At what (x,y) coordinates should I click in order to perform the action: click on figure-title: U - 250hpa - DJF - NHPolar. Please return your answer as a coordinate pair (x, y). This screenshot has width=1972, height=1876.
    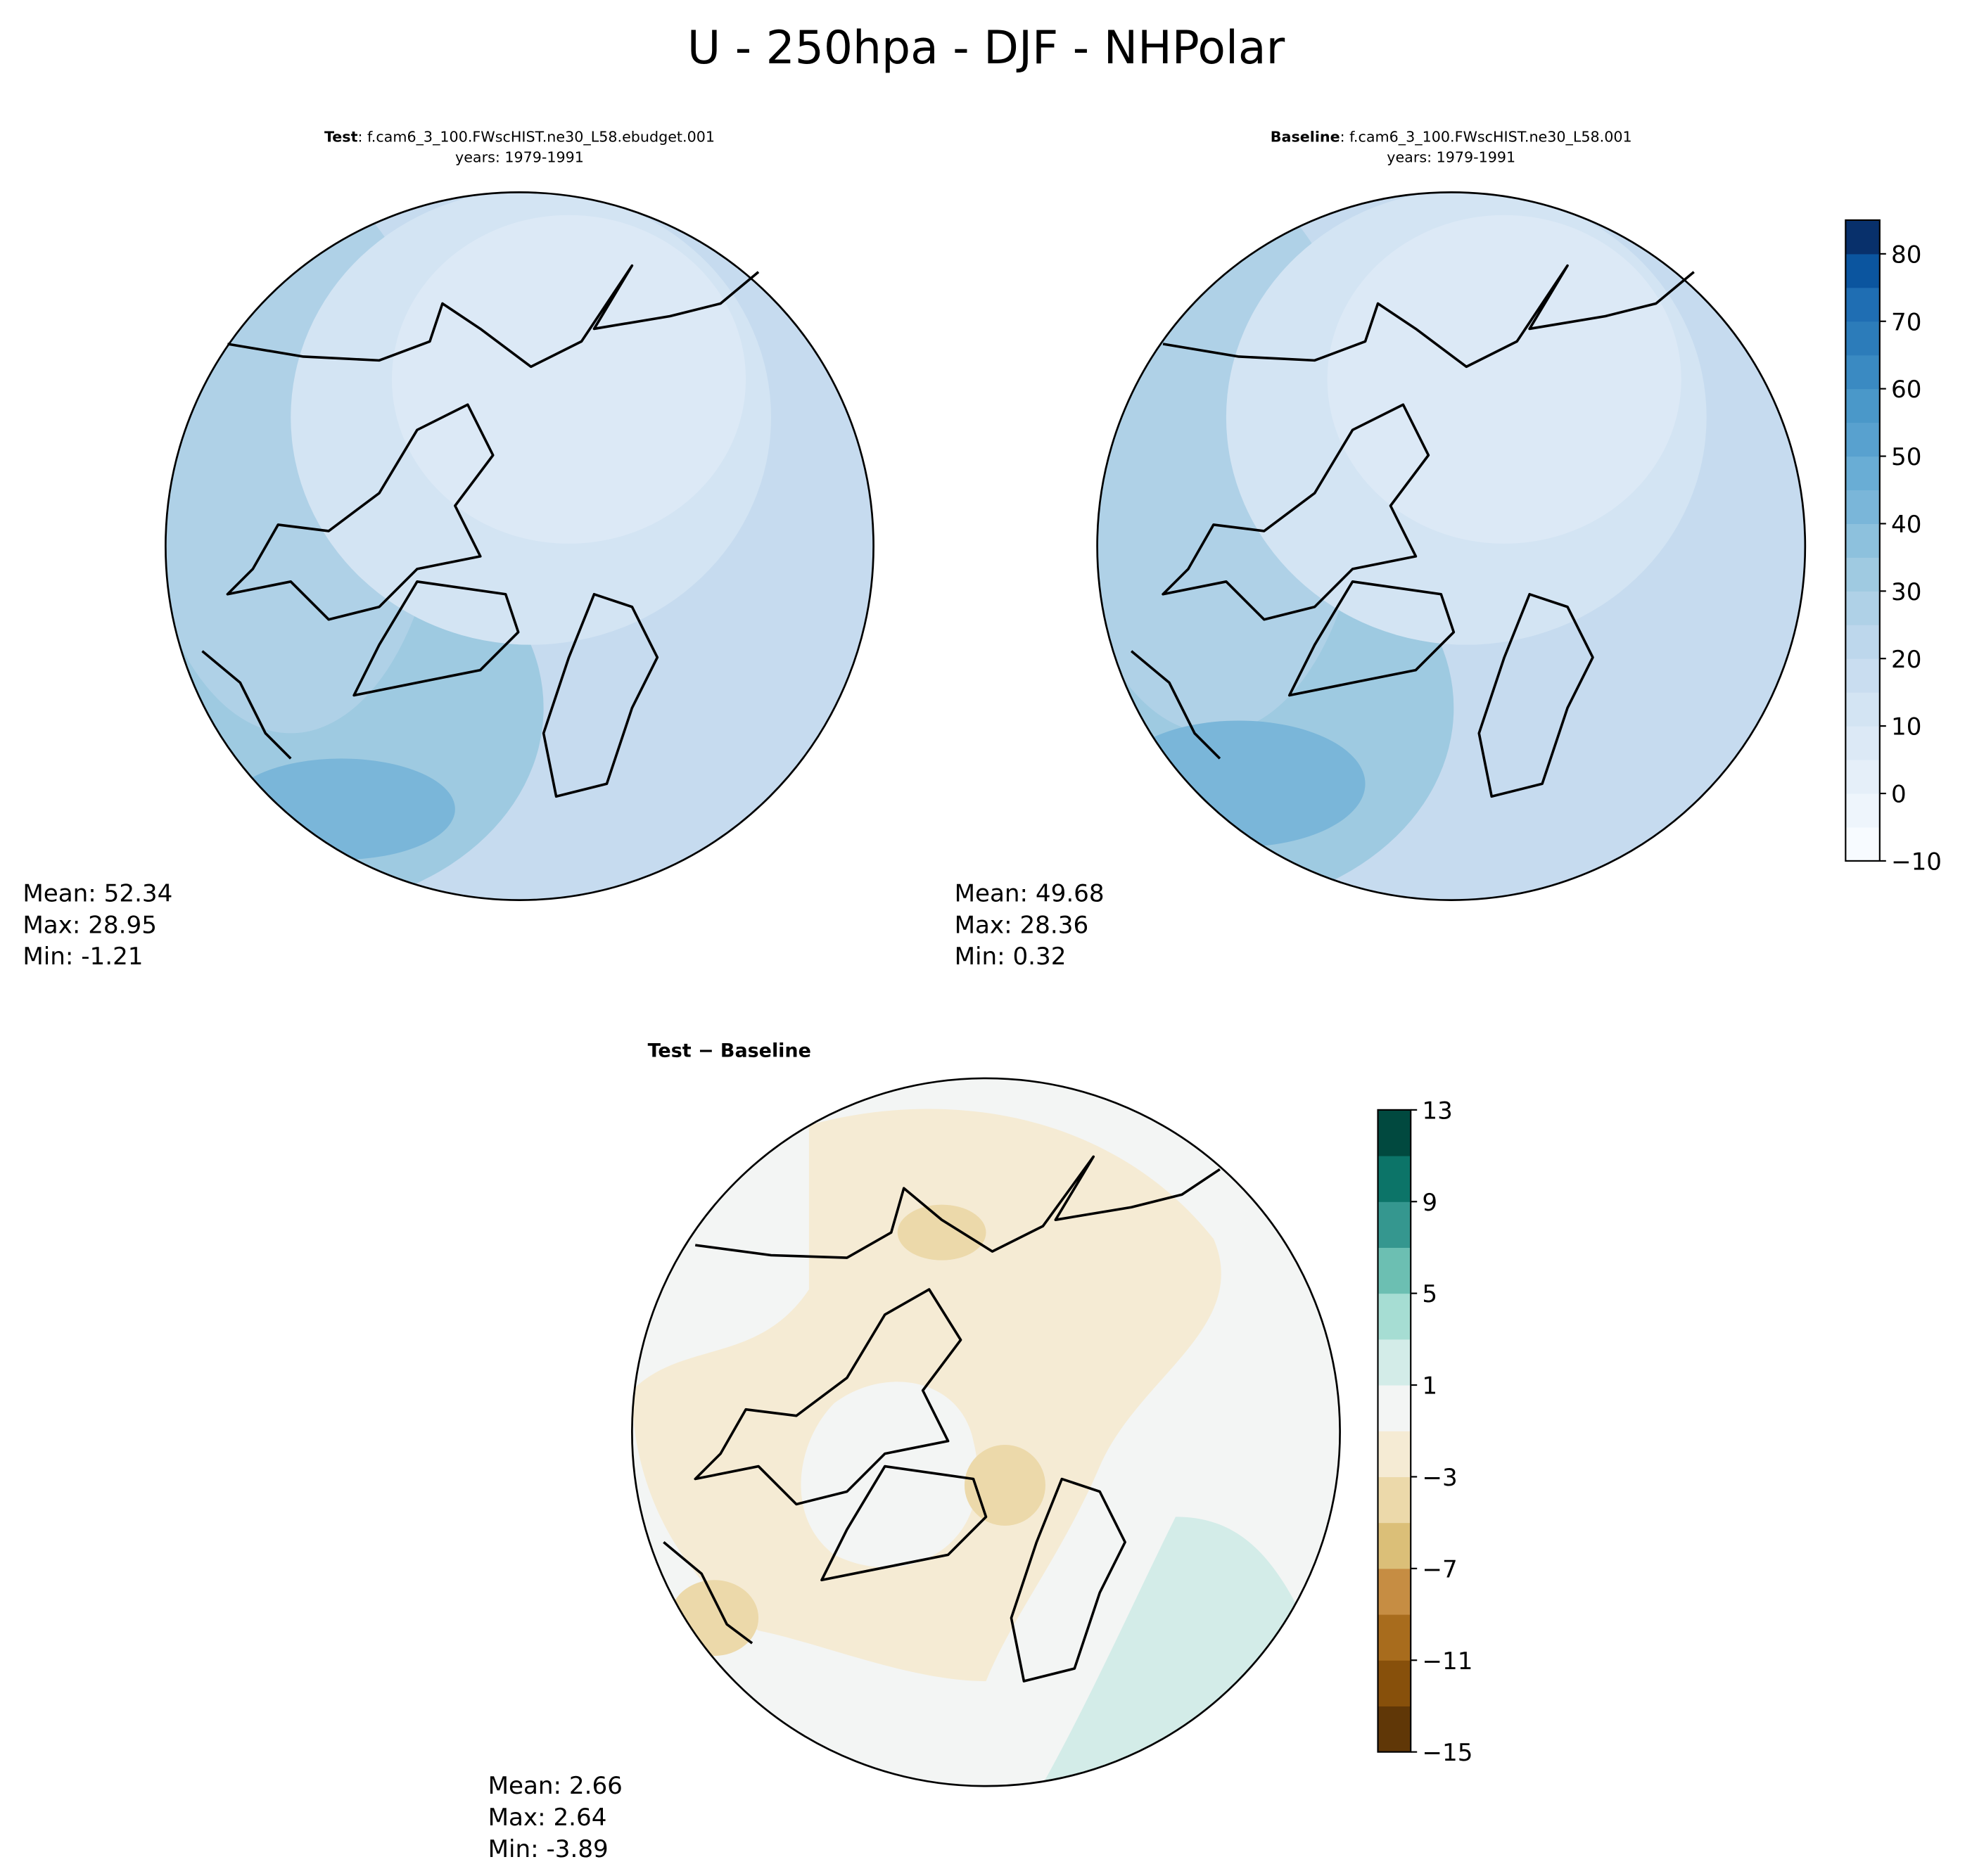
    Looking at the image, I should click on (986, 48).